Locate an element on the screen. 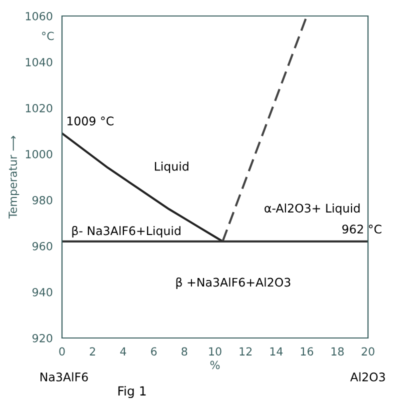 The width and height of the screenshot is (400, 400). y-tick-label: 1060 is located at coordinates (39, 16).